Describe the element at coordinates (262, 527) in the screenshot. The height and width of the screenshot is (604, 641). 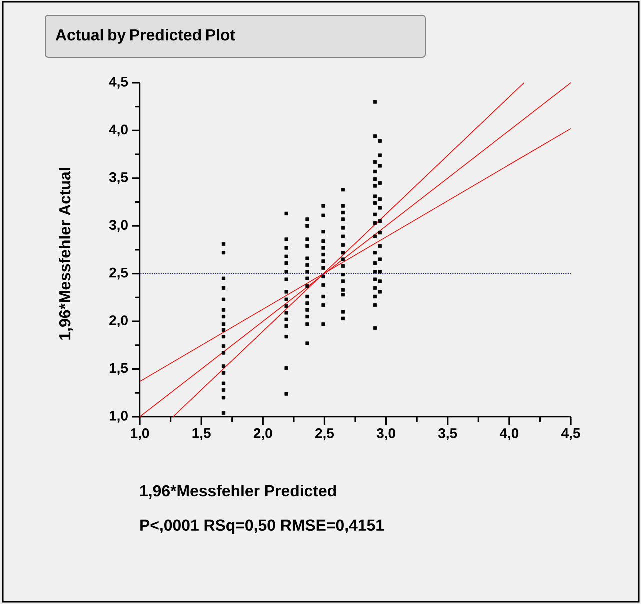
I see `text: P<,0001 RSq=0,50 RMSE=0,4151` at that location.